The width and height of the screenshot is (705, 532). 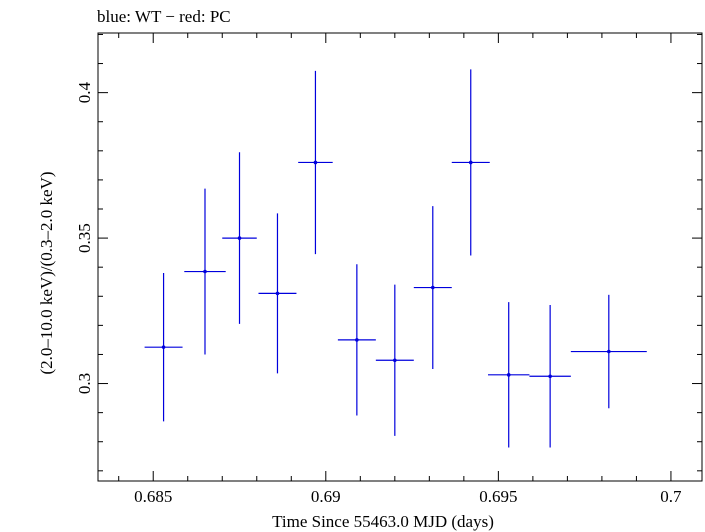 What do you see at coordinates (408, 496) in the screenshot?
I see `x-axis-tick-labels: 0.685 0.69 0.695 0.7` at bounding box center [408, 496].